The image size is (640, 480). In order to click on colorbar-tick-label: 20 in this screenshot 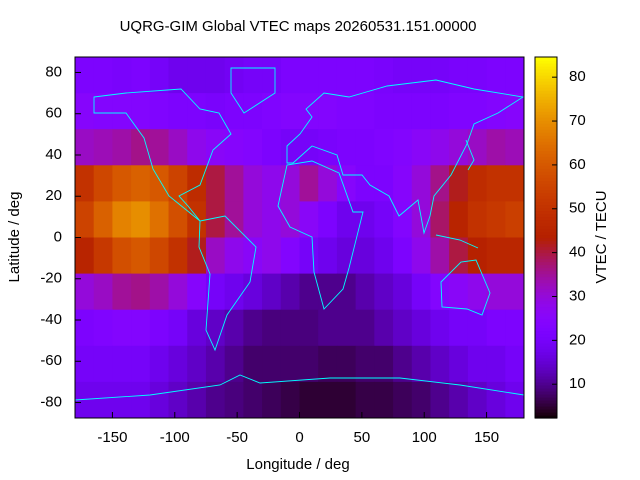, I will do `click(577, 339)`.